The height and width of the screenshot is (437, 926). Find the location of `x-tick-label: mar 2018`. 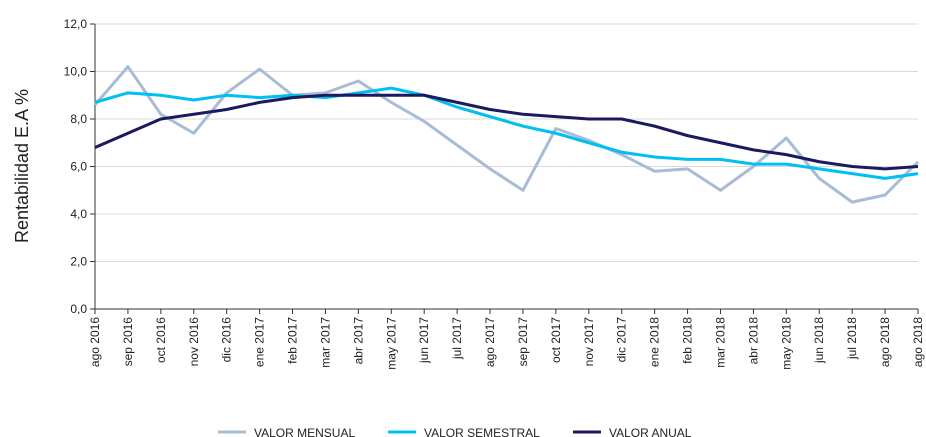

x-tick-label: mar 2018 is located at coordinates (720, 342).